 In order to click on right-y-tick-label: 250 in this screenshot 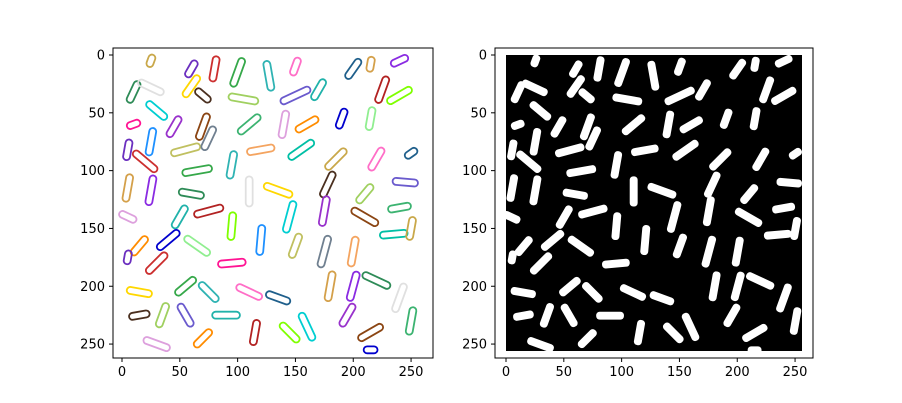, I will do `click(474, 345)`.